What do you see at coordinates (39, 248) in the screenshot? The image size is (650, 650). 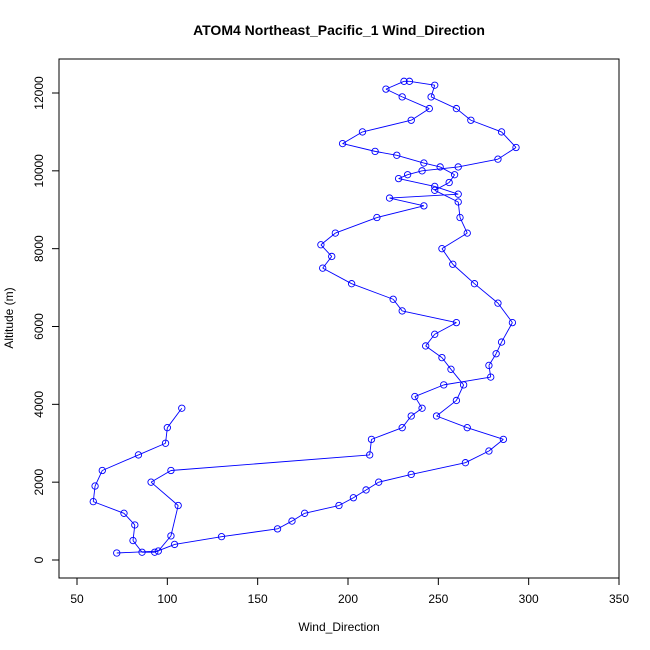 I see `y-tick-label: 8000` at bounding box center [39, 248].